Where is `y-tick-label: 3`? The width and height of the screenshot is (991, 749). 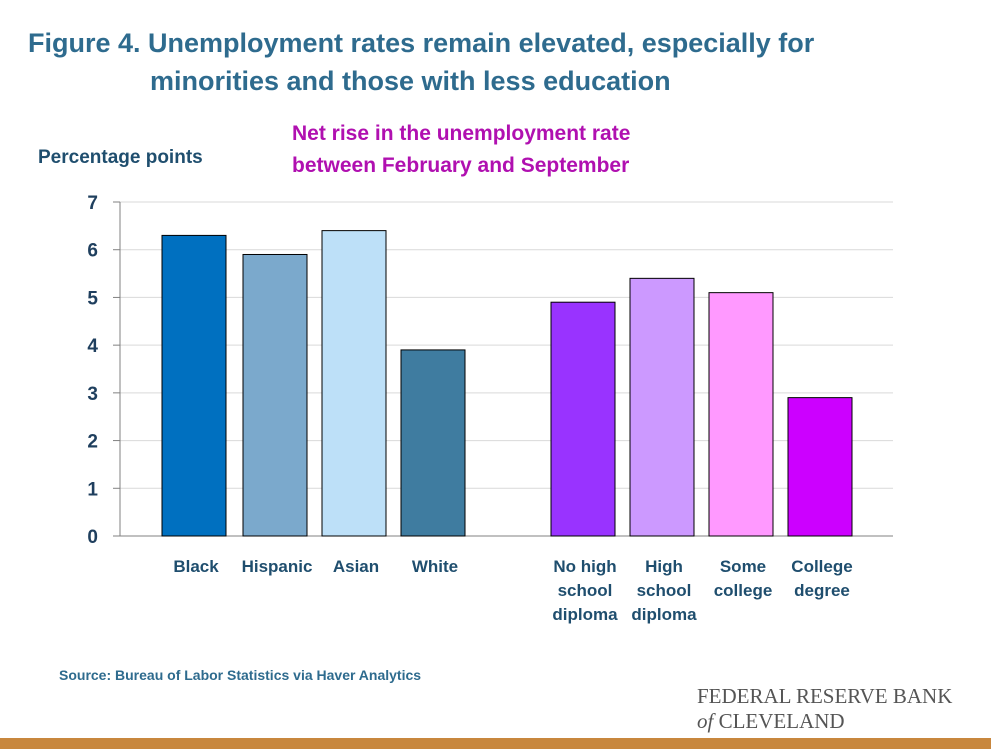
y-tick-label: 3 is located at coordinates (92, 394).